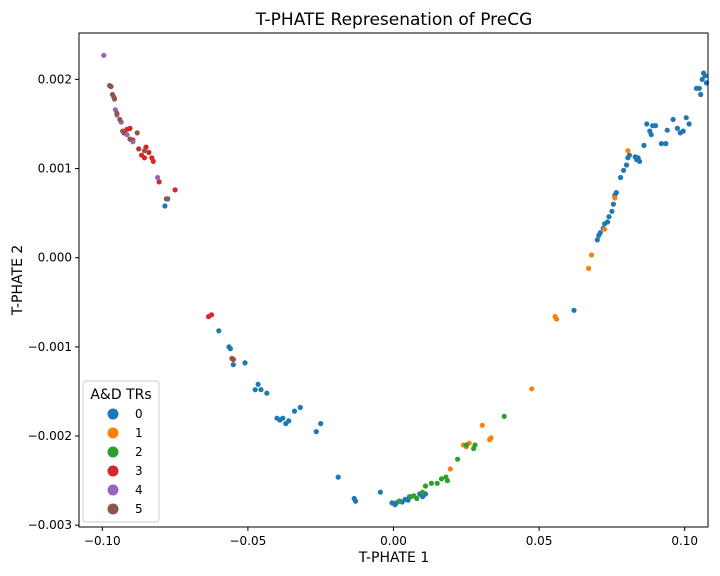 This screenshot has height=576, width=720. What do you see at coordinates (102, 541) in the screenshot?
I see `x-tick-label: −0.10` at bounding box center [102, 541].